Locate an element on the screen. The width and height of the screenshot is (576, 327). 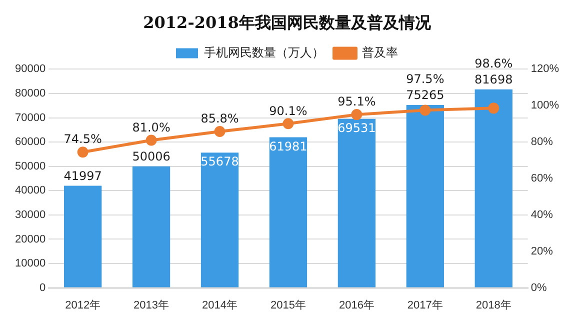
x-tick-label: 2012年 is located at coordinates (83, 305).